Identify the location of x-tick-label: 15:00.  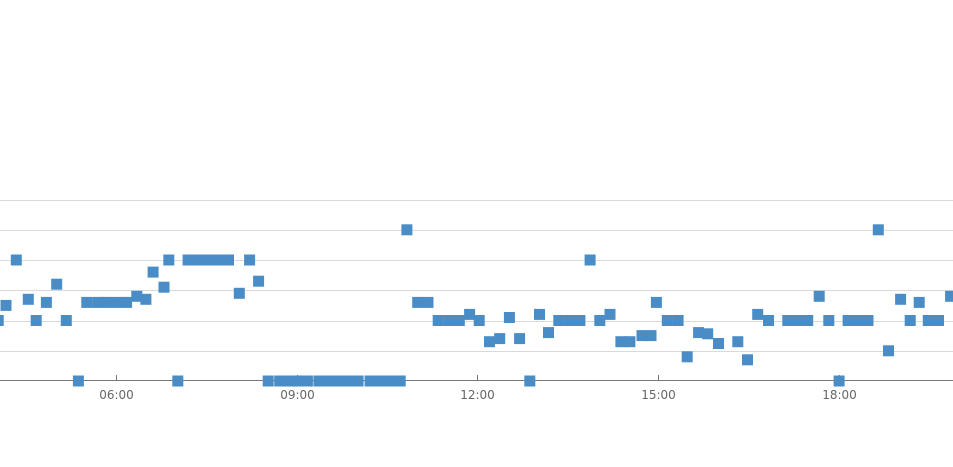
(658, 395).